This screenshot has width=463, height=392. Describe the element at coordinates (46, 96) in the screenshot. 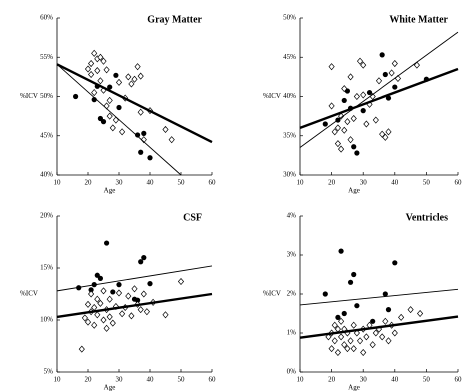

I see `y-tick-label: 50%` at that location.